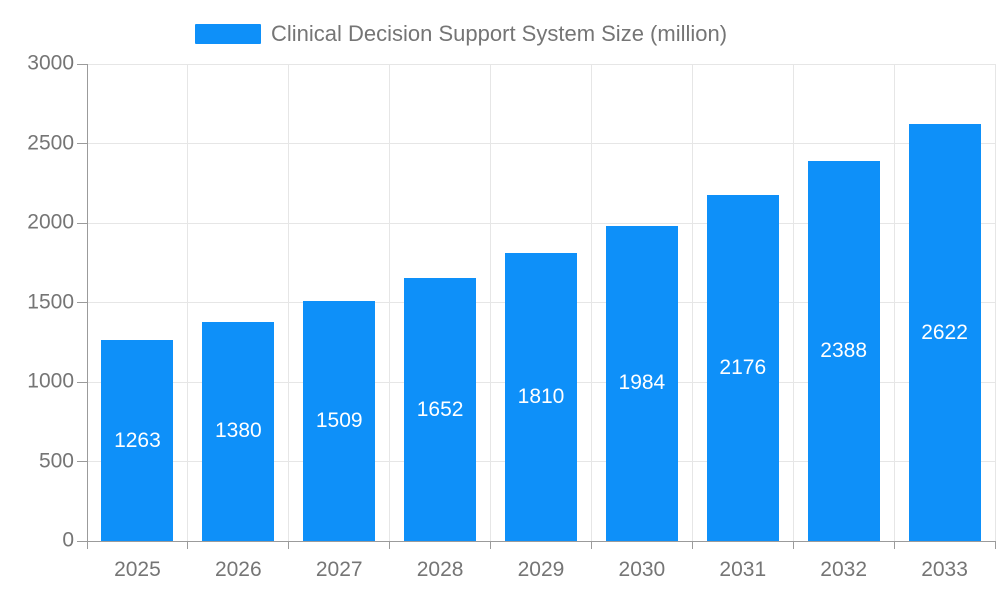  Describe the element at coordinates (541, 569) in the screenshot. I see `x-tick-label: 2029` at that location.